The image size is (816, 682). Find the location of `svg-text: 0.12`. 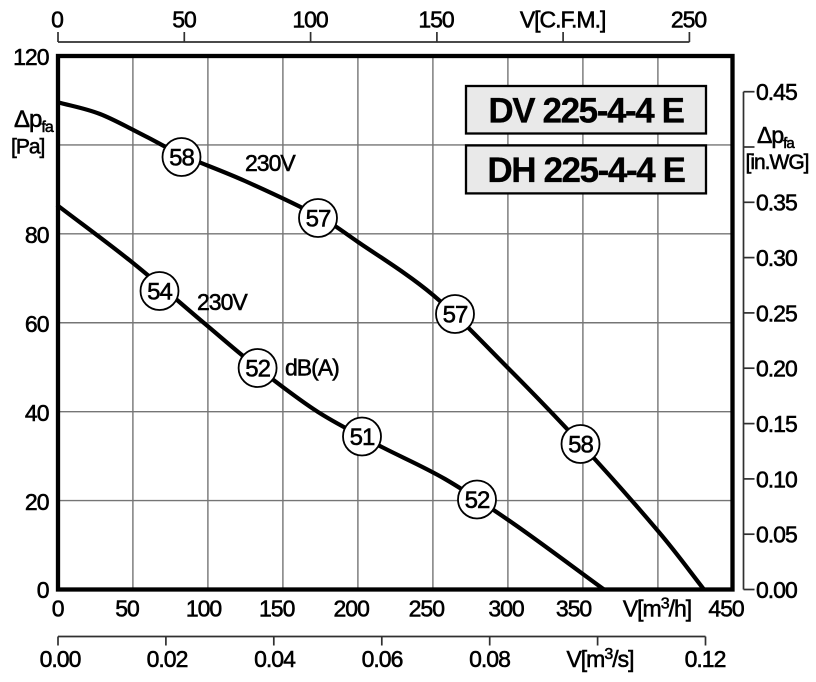

svg-text: 0.12 is located at coordinates (705, 659).